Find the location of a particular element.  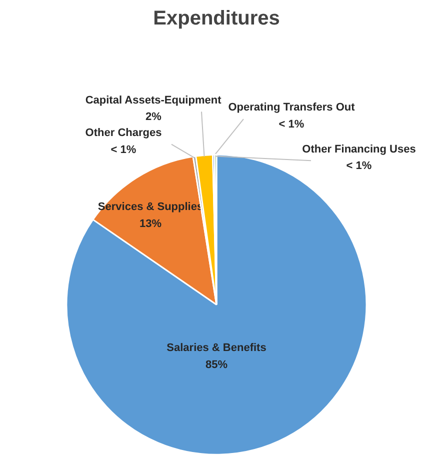

data-label: 13% is located at coordinates (150, 224).